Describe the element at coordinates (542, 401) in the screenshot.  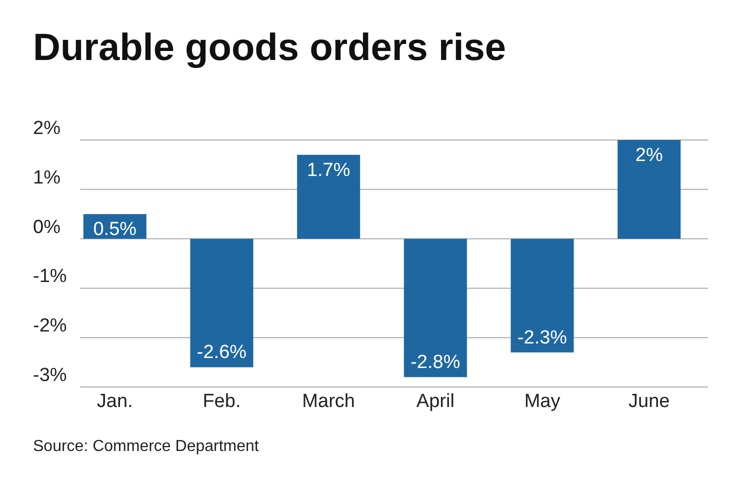
I see `x-tick-label: May` at that location.